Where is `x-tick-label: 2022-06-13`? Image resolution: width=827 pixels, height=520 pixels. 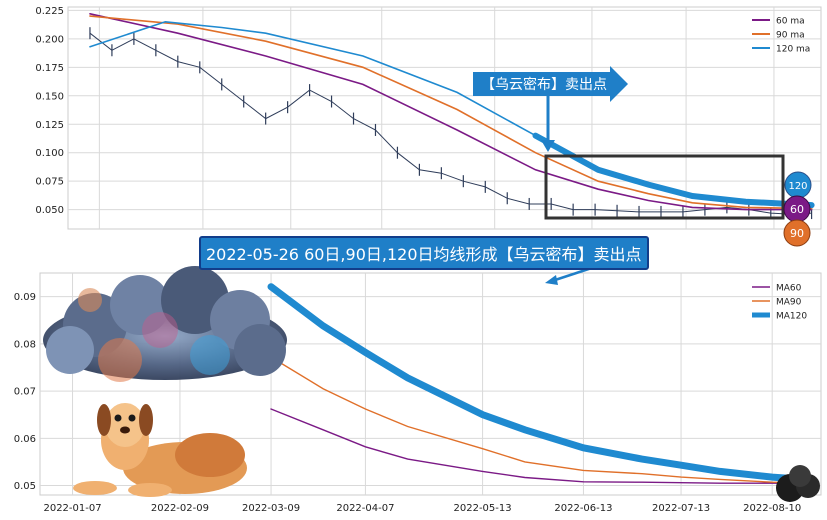 x-tick-label: 2022-06-13 is located at coordinates (583, 508).